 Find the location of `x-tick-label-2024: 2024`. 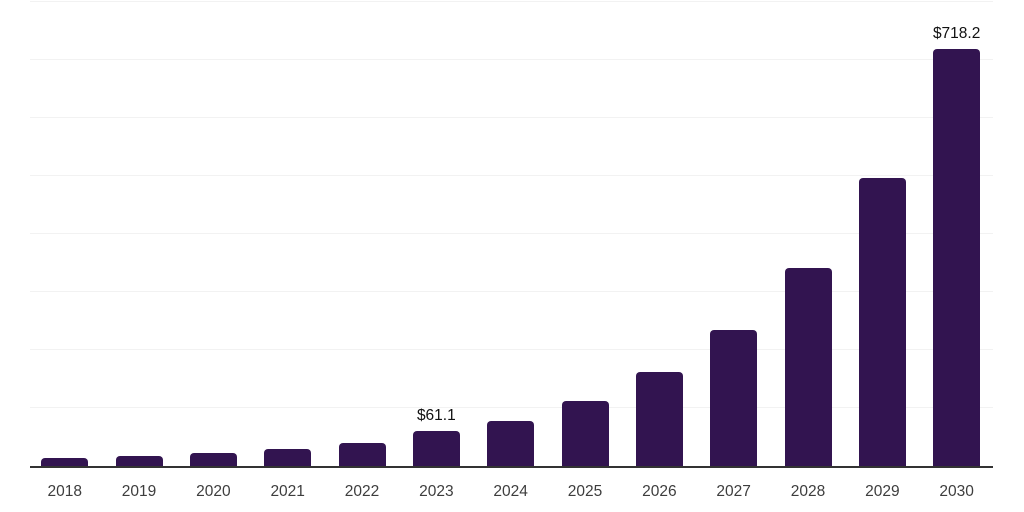

x-tick-label-2024: 2024 is located at coordinates (510, 491).